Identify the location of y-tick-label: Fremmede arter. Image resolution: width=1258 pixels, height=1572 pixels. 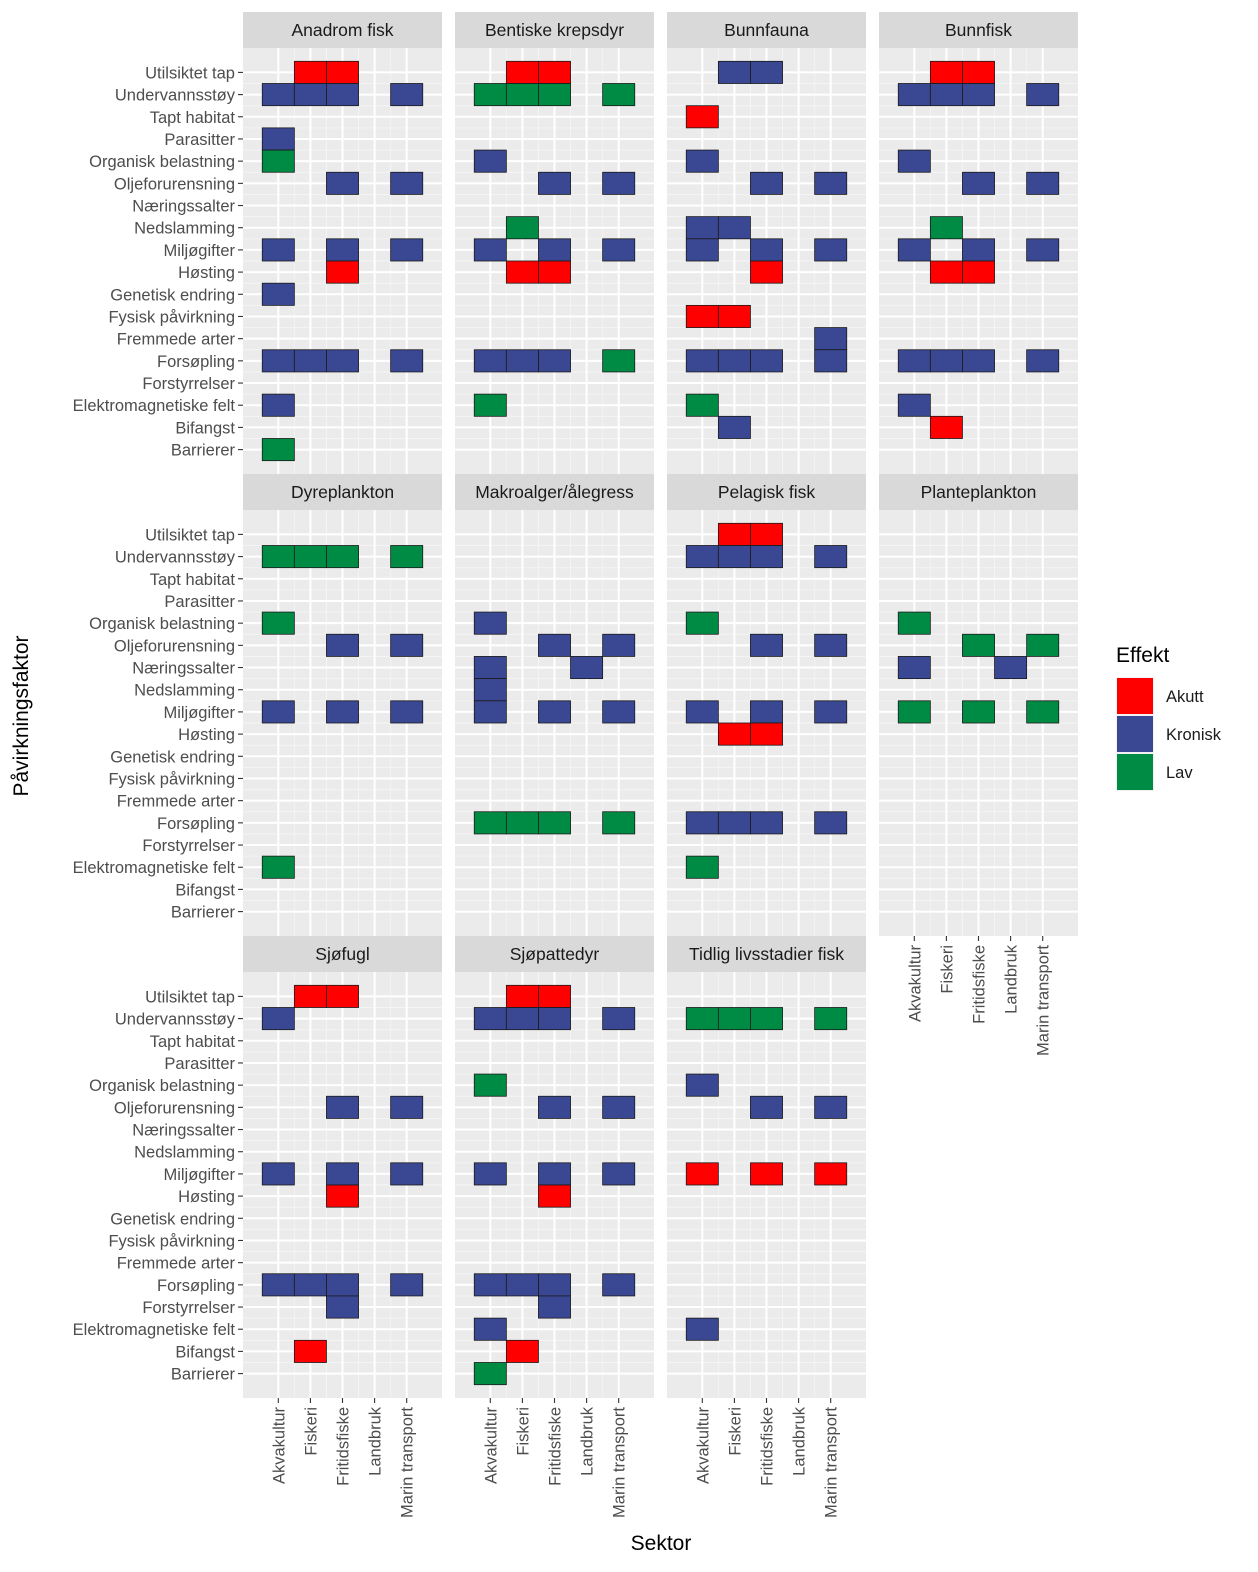
(176, 1264).